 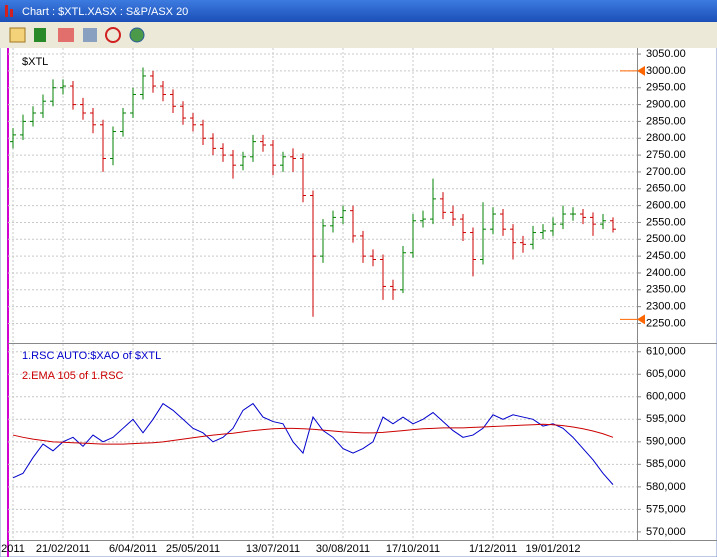 What do you see at coordinates (40, 35) in the screenshot?
I see `price-button` at bounding box center [40, 35].